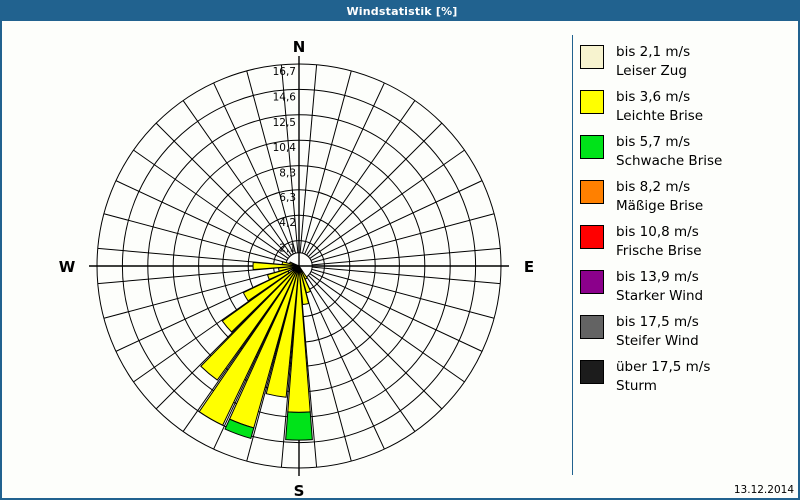 The image size is (800, 500). Describe the element at coordinates (636, 386) in the screenshot. I see `legend-name: Sturm` at that location.